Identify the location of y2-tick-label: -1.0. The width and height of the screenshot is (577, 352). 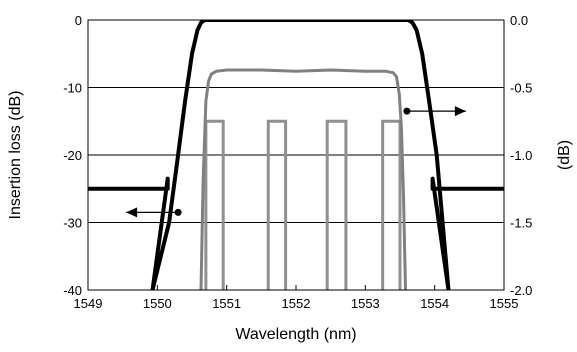
(521, 155).